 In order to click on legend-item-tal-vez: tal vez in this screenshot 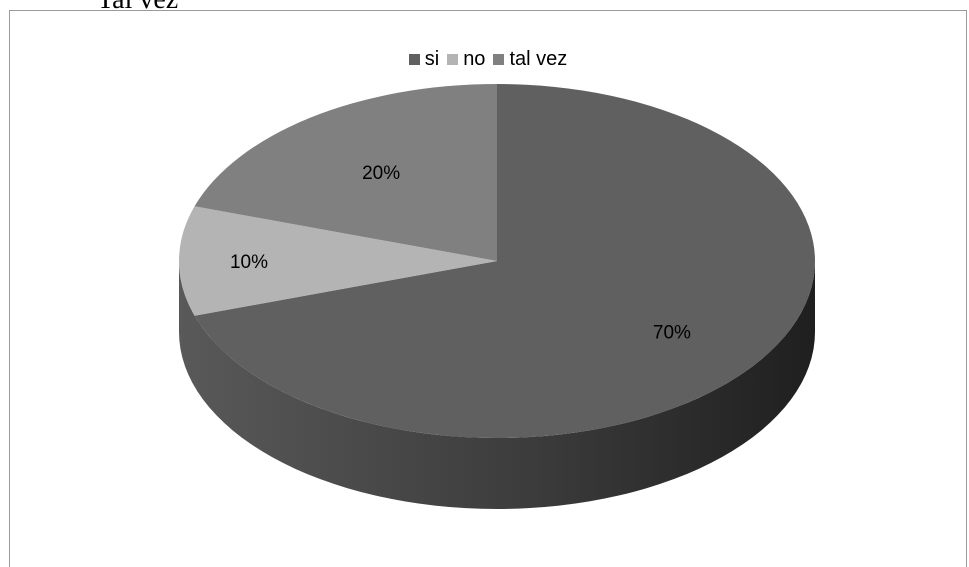, I will do `click(530, 59)`.